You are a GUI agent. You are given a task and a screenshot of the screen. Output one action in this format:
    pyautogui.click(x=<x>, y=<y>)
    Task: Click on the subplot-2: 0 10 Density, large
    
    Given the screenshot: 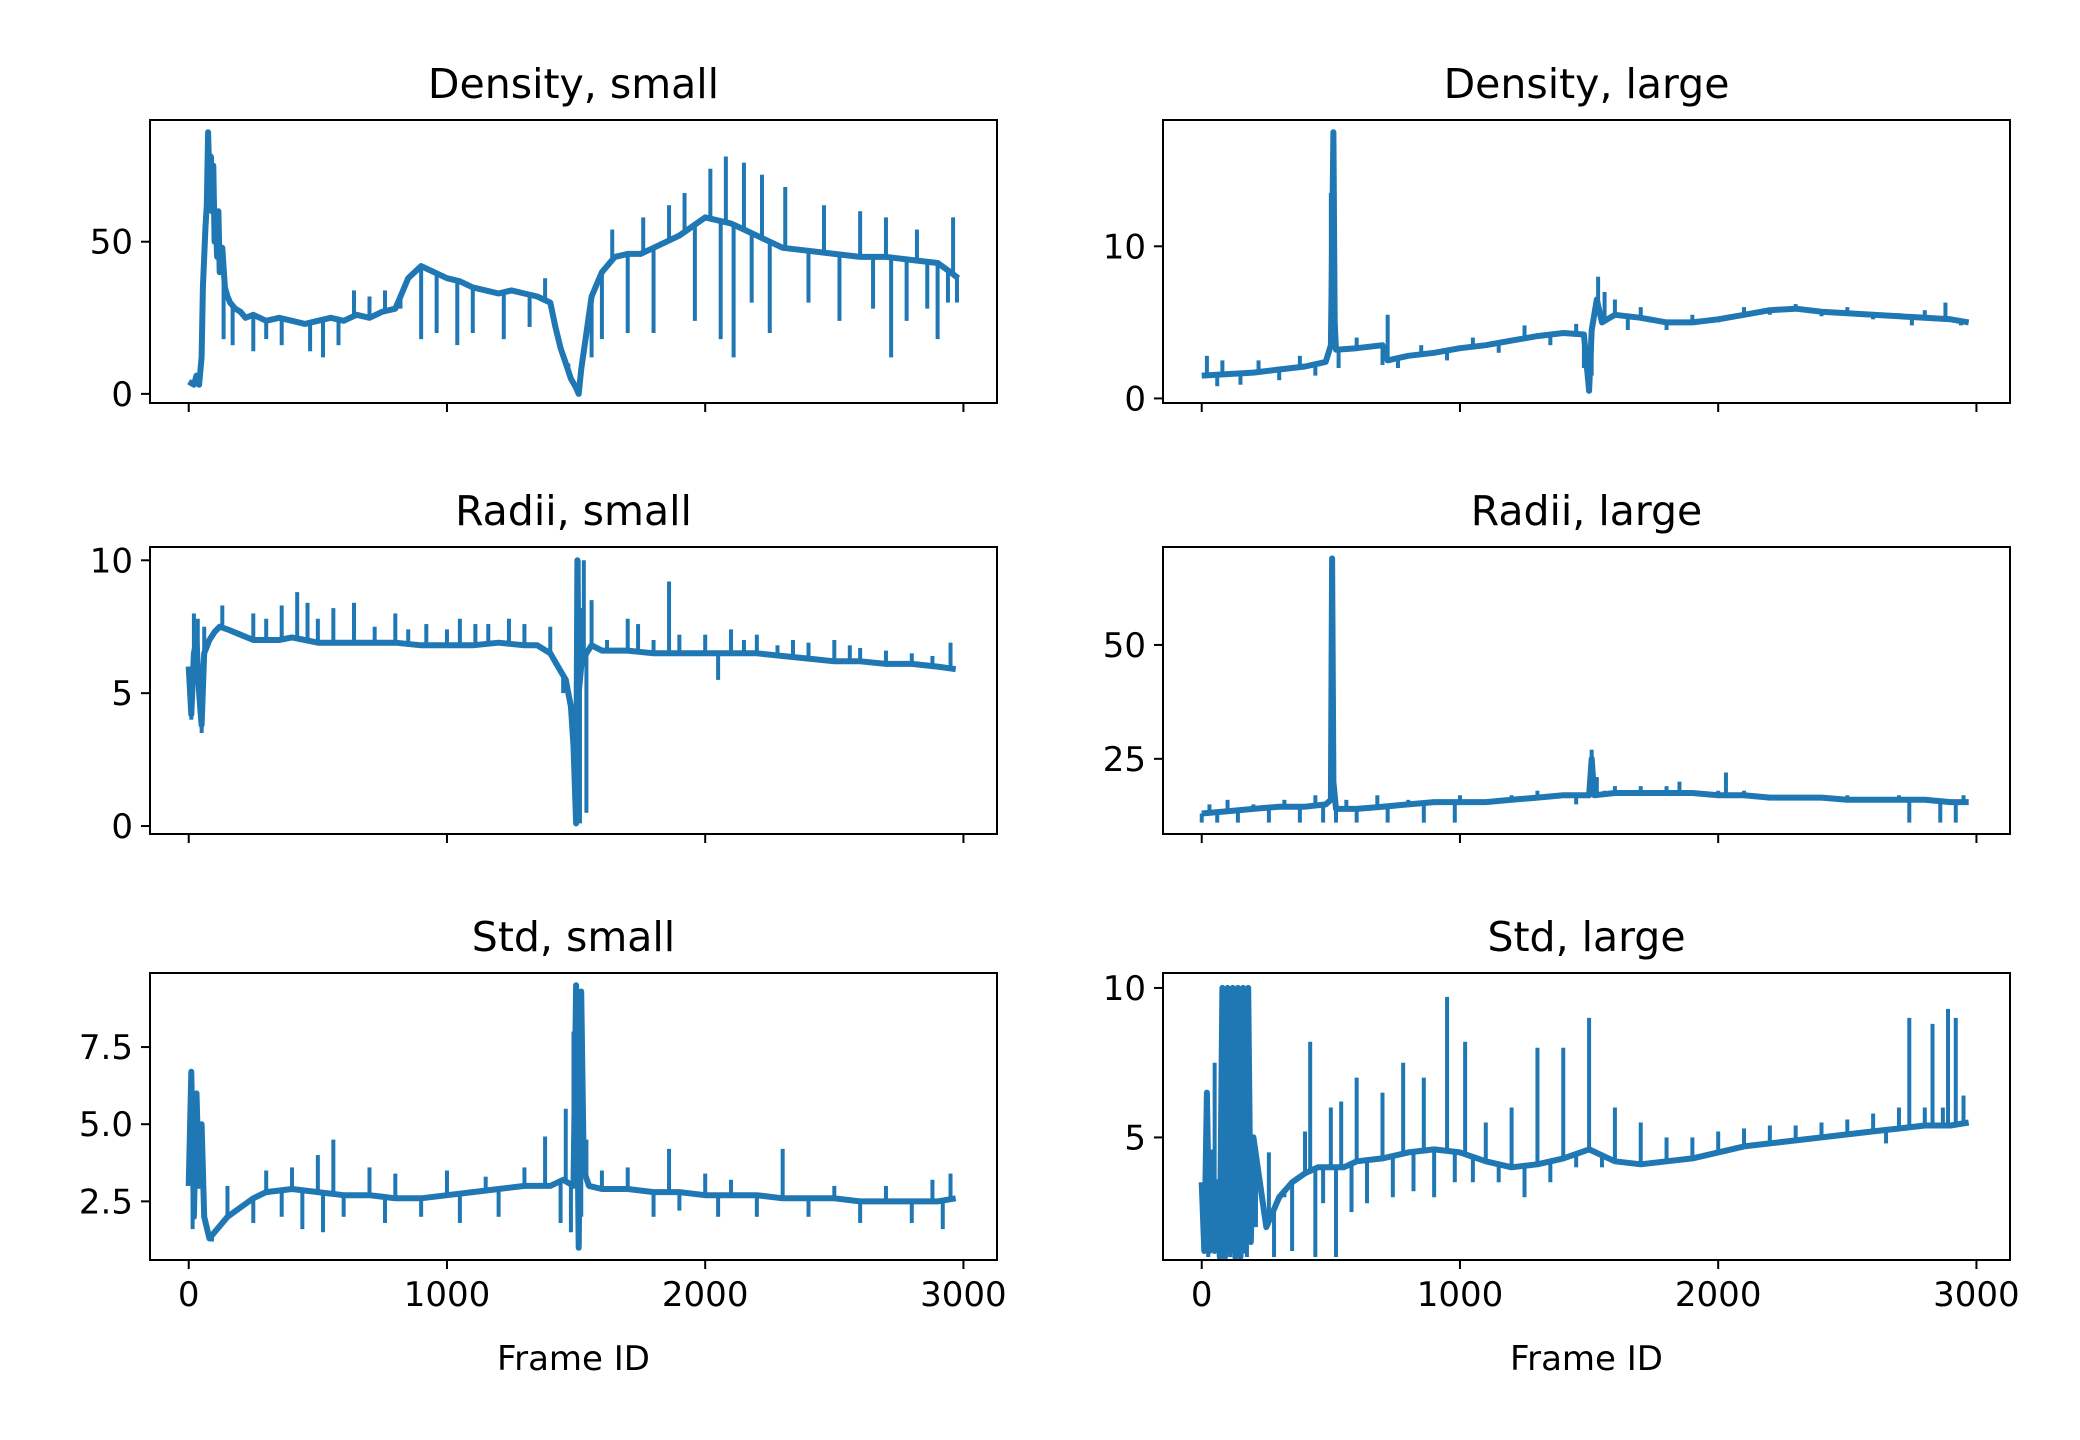 What is the action you would take?
    pyautogui.click(x=1557, y=239)
    